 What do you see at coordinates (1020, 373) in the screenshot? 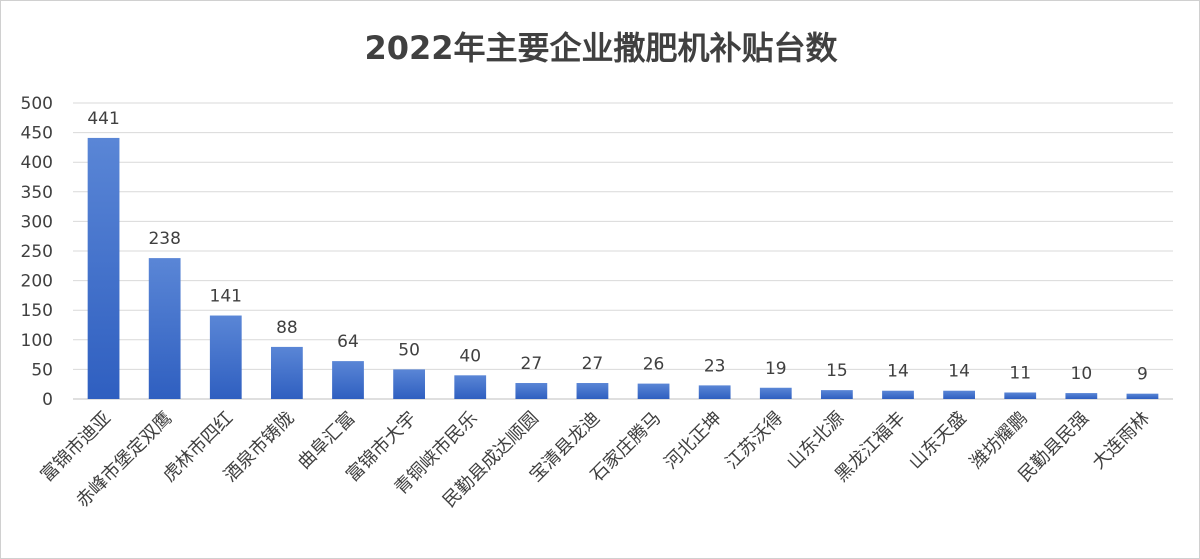
I see `data-label: 11` at bounding box center [1020, 373].